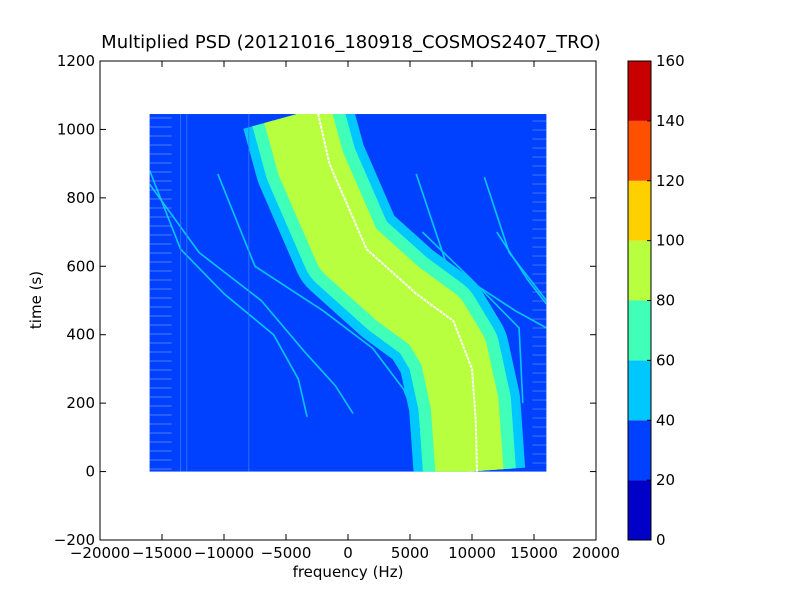 The height and width of the screenshot is (600, 800). I want to click on colorbar-tick-label: 0, so click(661, 540).